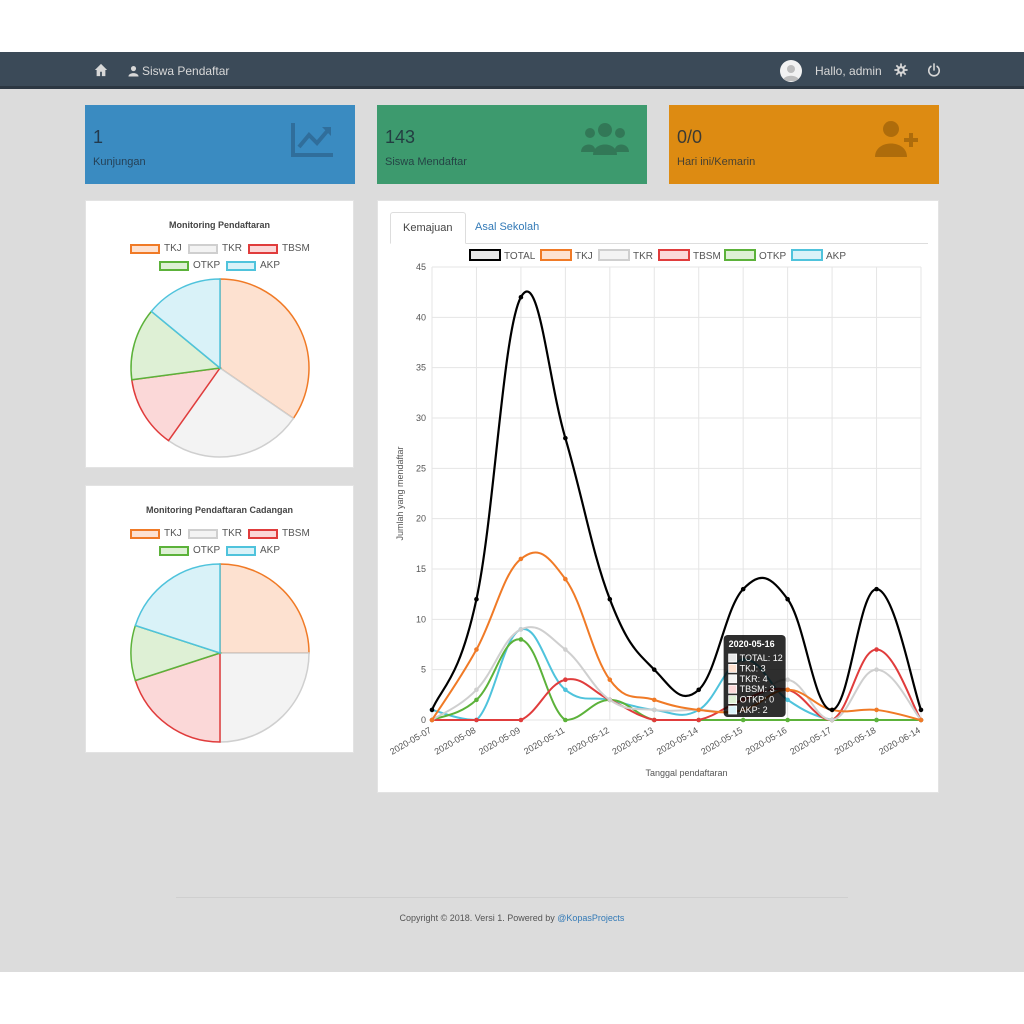  Describe the element at coordinates (219, 510) in the screenshot. I see `pie-title: Monitoring Pendaftaran Cadangan` at that location.